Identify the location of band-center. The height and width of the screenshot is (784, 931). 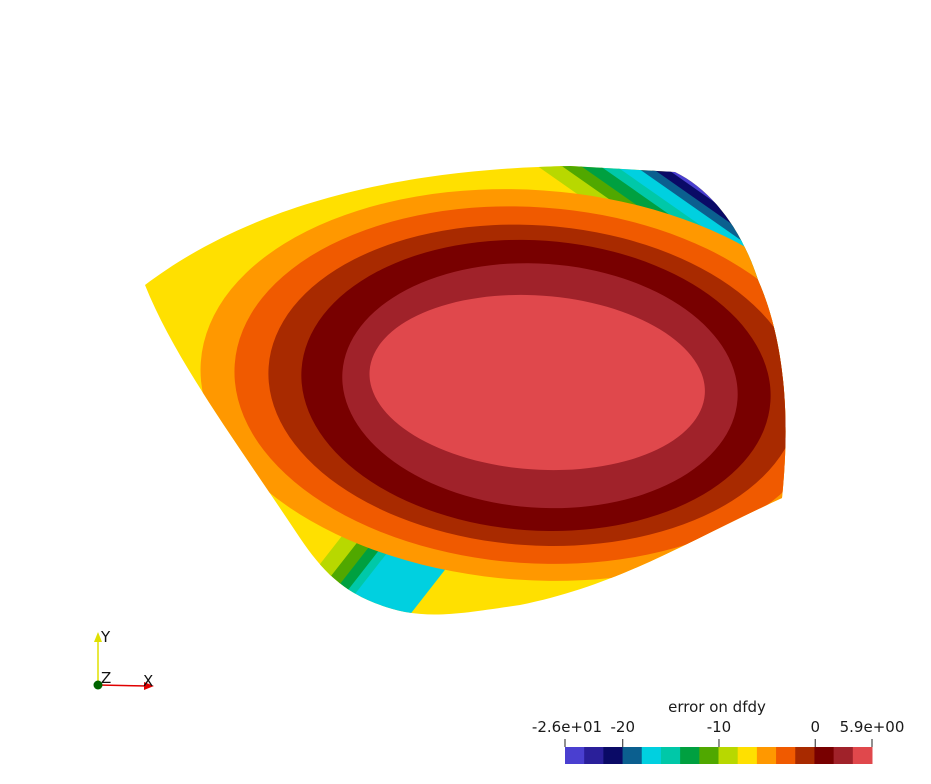
(537, 382).